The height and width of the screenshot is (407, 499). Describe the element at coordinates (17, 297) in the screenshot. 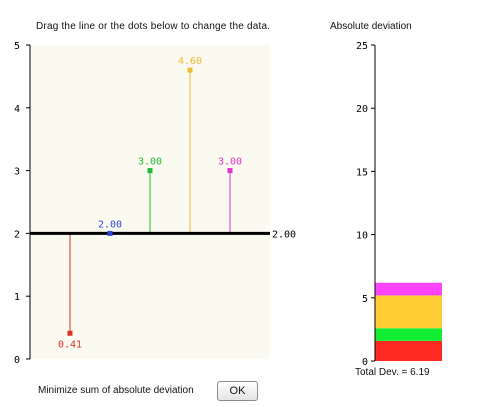

I see `y-tick-label: 1` at that location.